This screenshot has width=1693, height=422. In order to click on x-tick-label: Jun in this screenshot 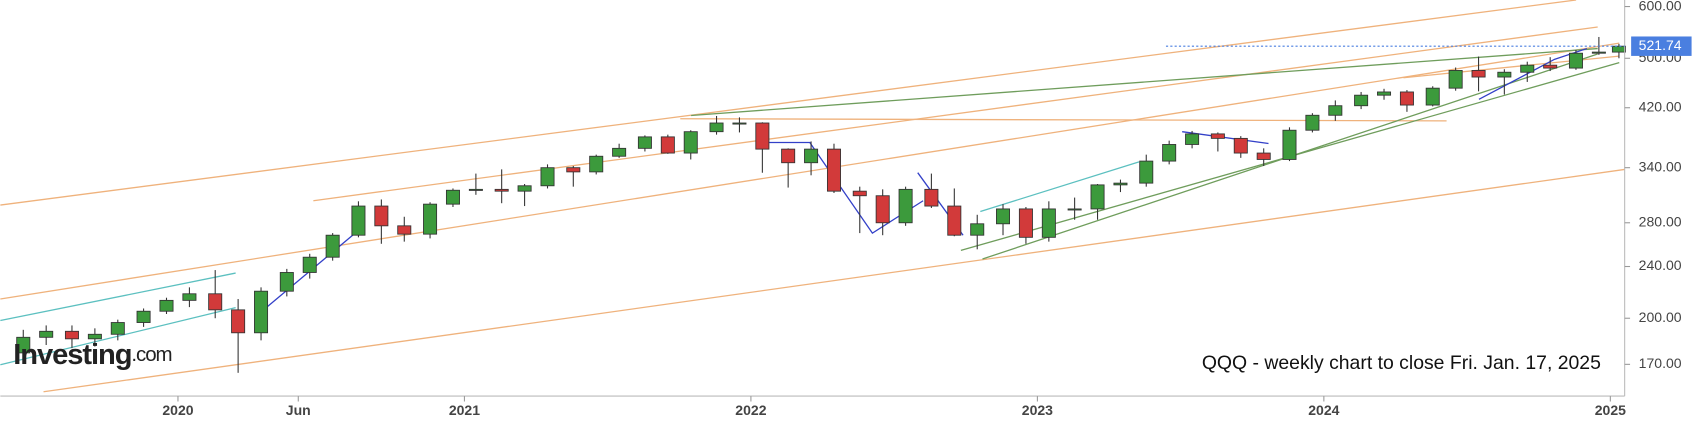, I will do `click(298, 410)`.